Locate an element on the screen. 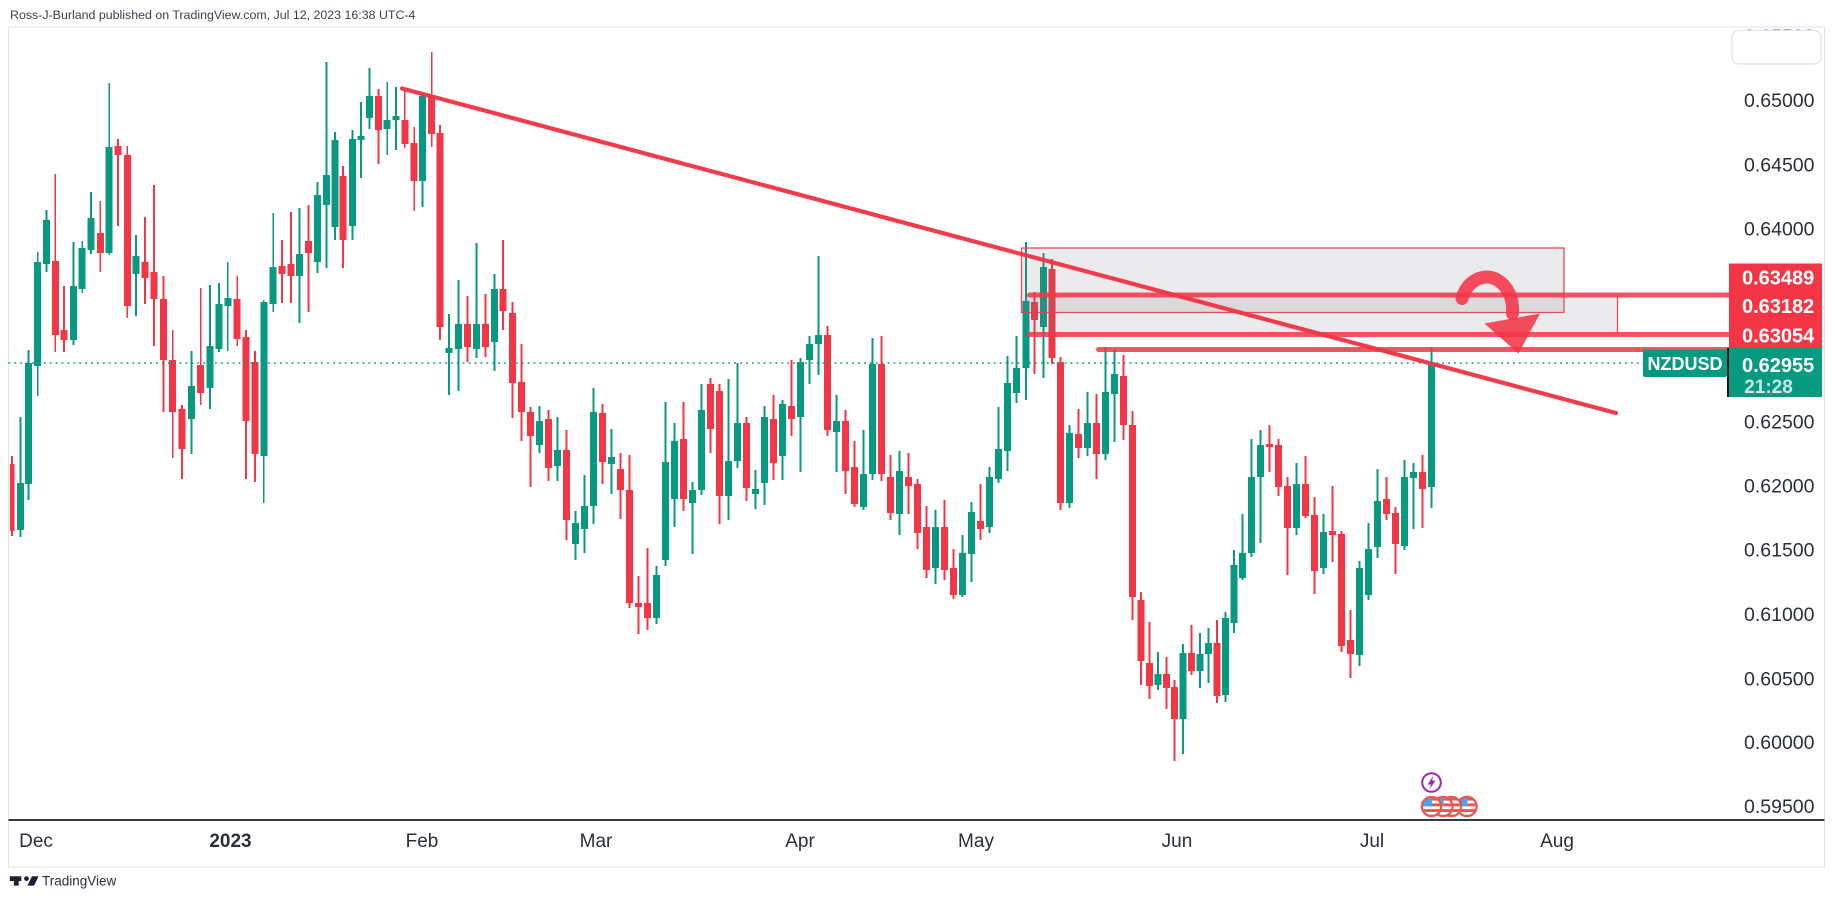 The image size is (1835, 899). svg-text: 0.64500 is located at coordinates (1779, 166).